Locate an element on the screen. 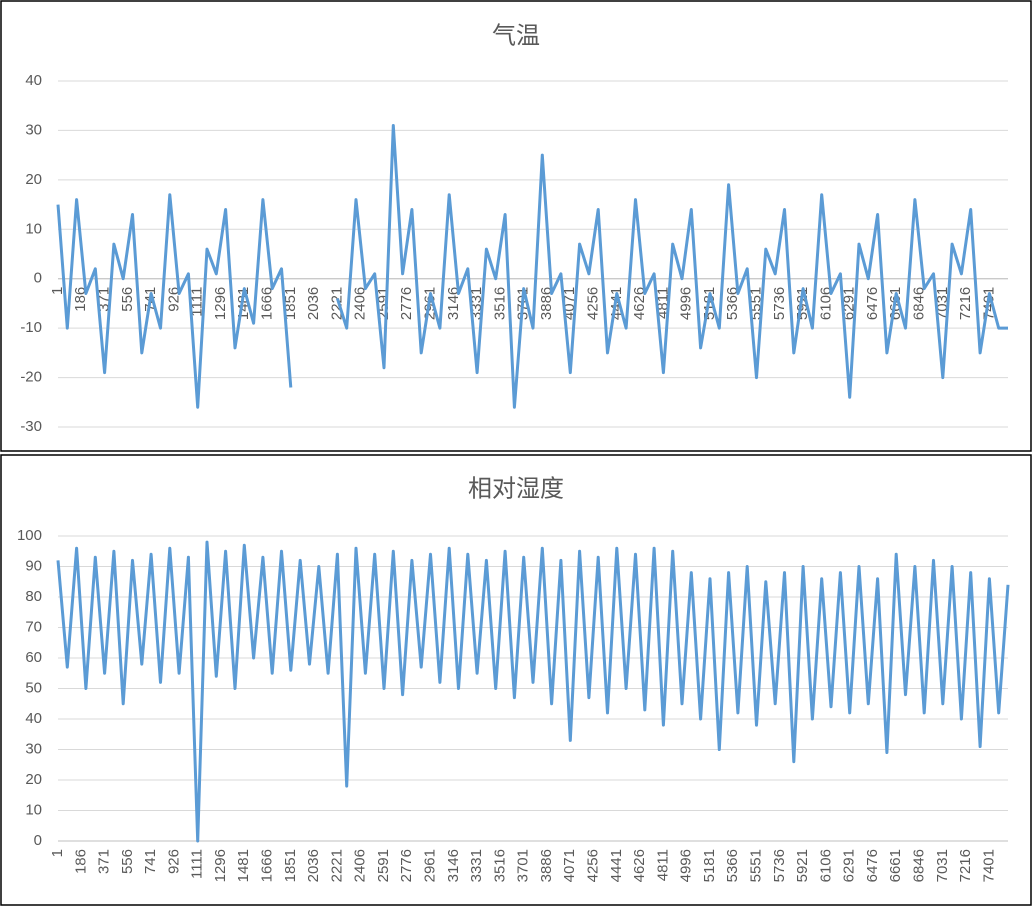 Image resolution: width=1032 pixels, height=906 pixels. y-tick-label: 90 is located at coordinates (33, 565).